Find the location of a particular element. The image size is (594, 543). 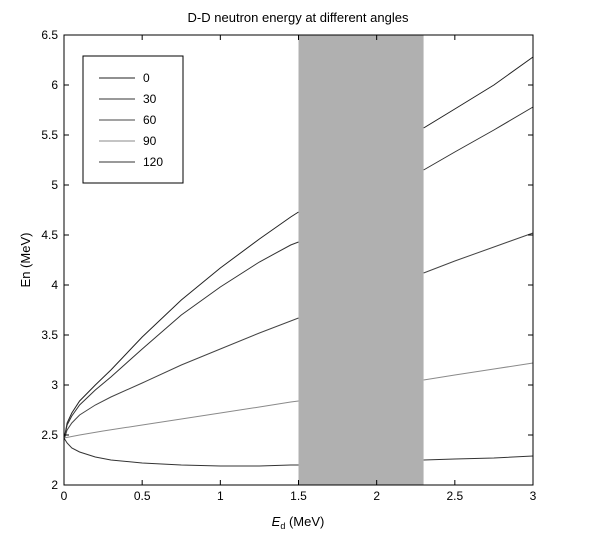

series-line-0-right is located at coordinates (478, 92).